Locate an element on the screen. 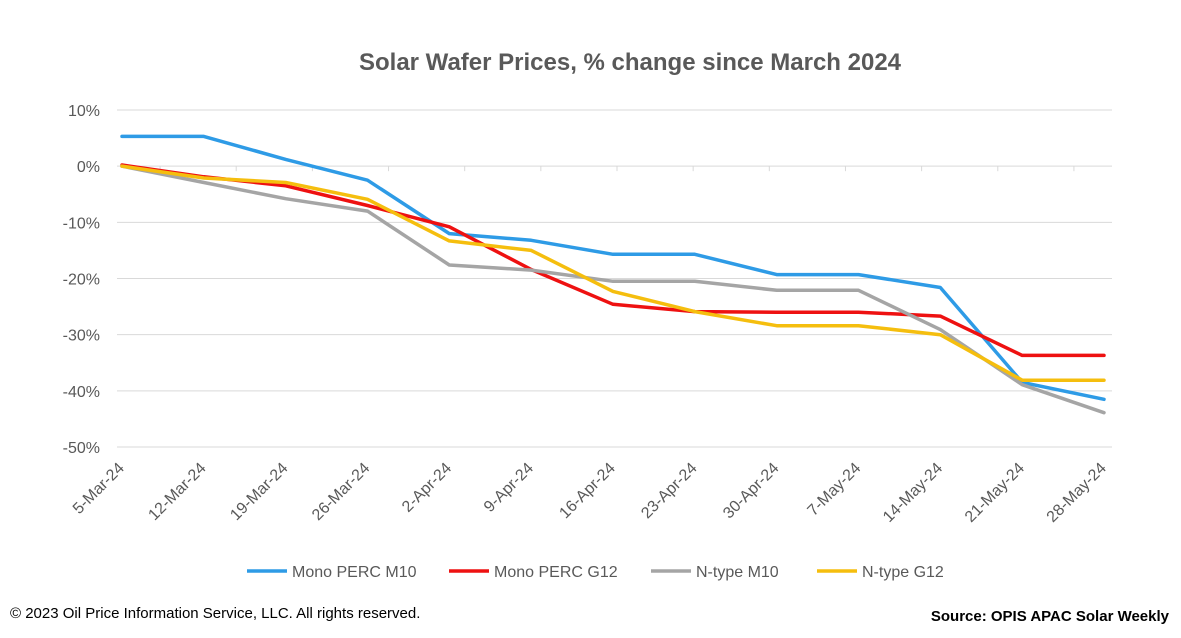 The width and height of the screenshot is (1181, 638). x-tick-label: 2-Apr-24 is located at coordinates (427, 488).